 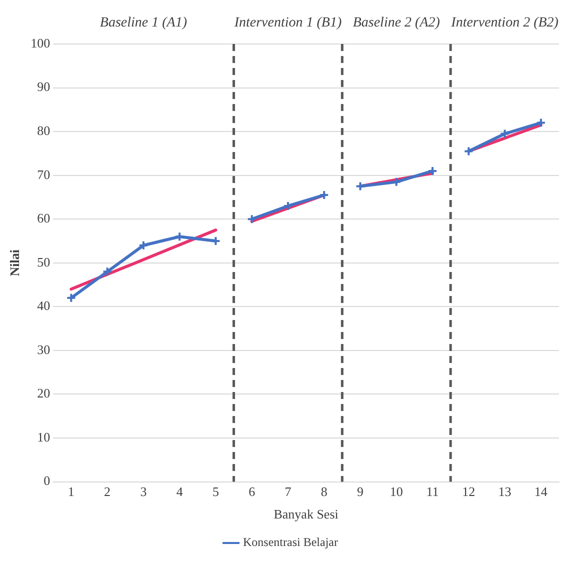 What do you see at coordinates (43, 130) in the screenshot?
I see `y-tick-label: 80` at bounding box center [43, 130].